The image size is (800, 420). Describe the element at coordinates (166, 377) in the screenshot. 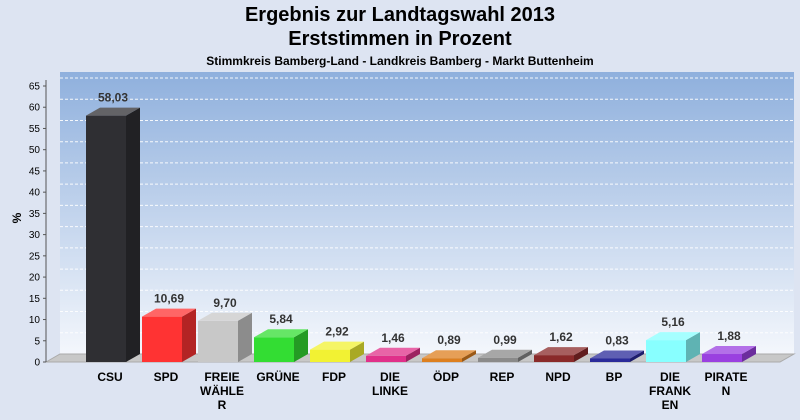

I see `x-tick-label: SPD` at that location.